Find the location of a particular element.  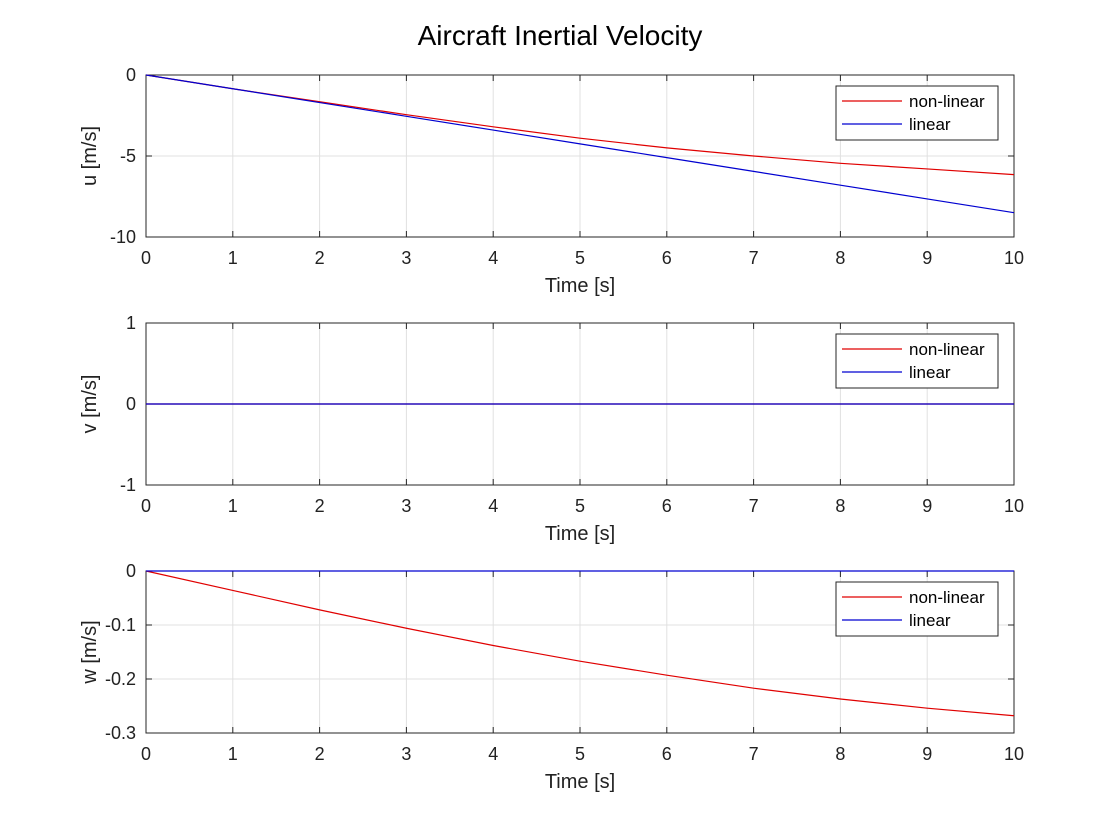

series-line-non-linear is located at coordinates (580, 643).